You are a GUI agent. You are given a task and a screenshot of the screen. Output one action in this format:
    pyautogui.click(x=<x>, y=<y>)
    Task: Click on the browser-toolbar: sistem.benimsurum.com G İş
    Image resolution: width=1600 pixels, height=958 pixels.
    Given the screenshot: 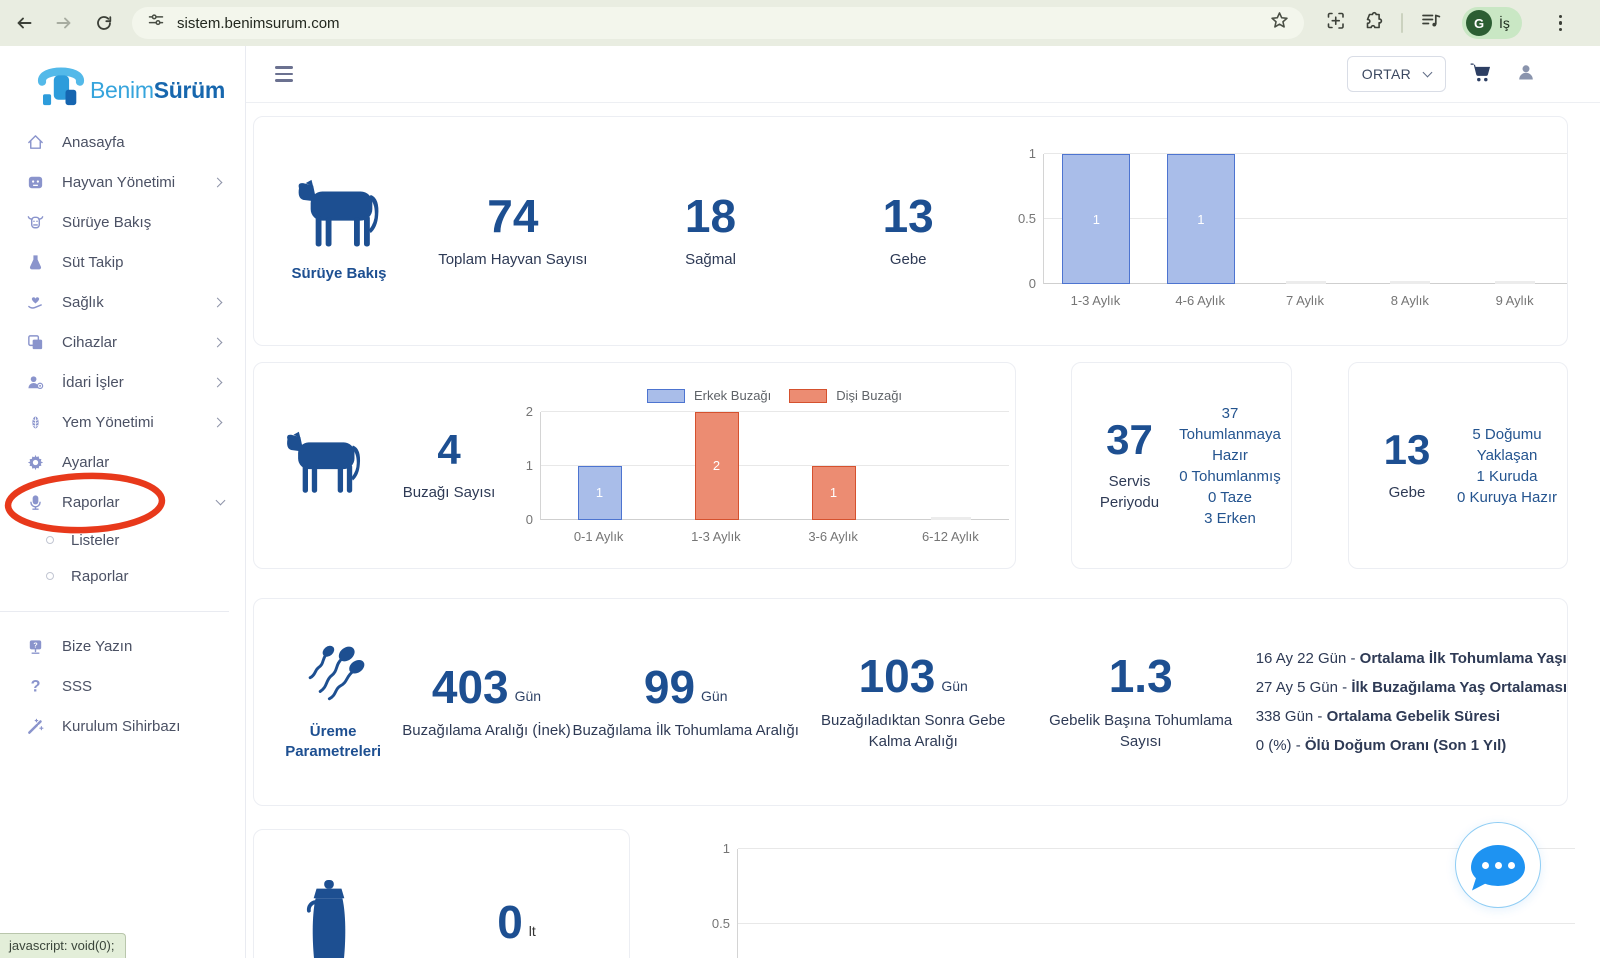 What is the action you would take?
    pyautogui.click(x=800, y=23)
    